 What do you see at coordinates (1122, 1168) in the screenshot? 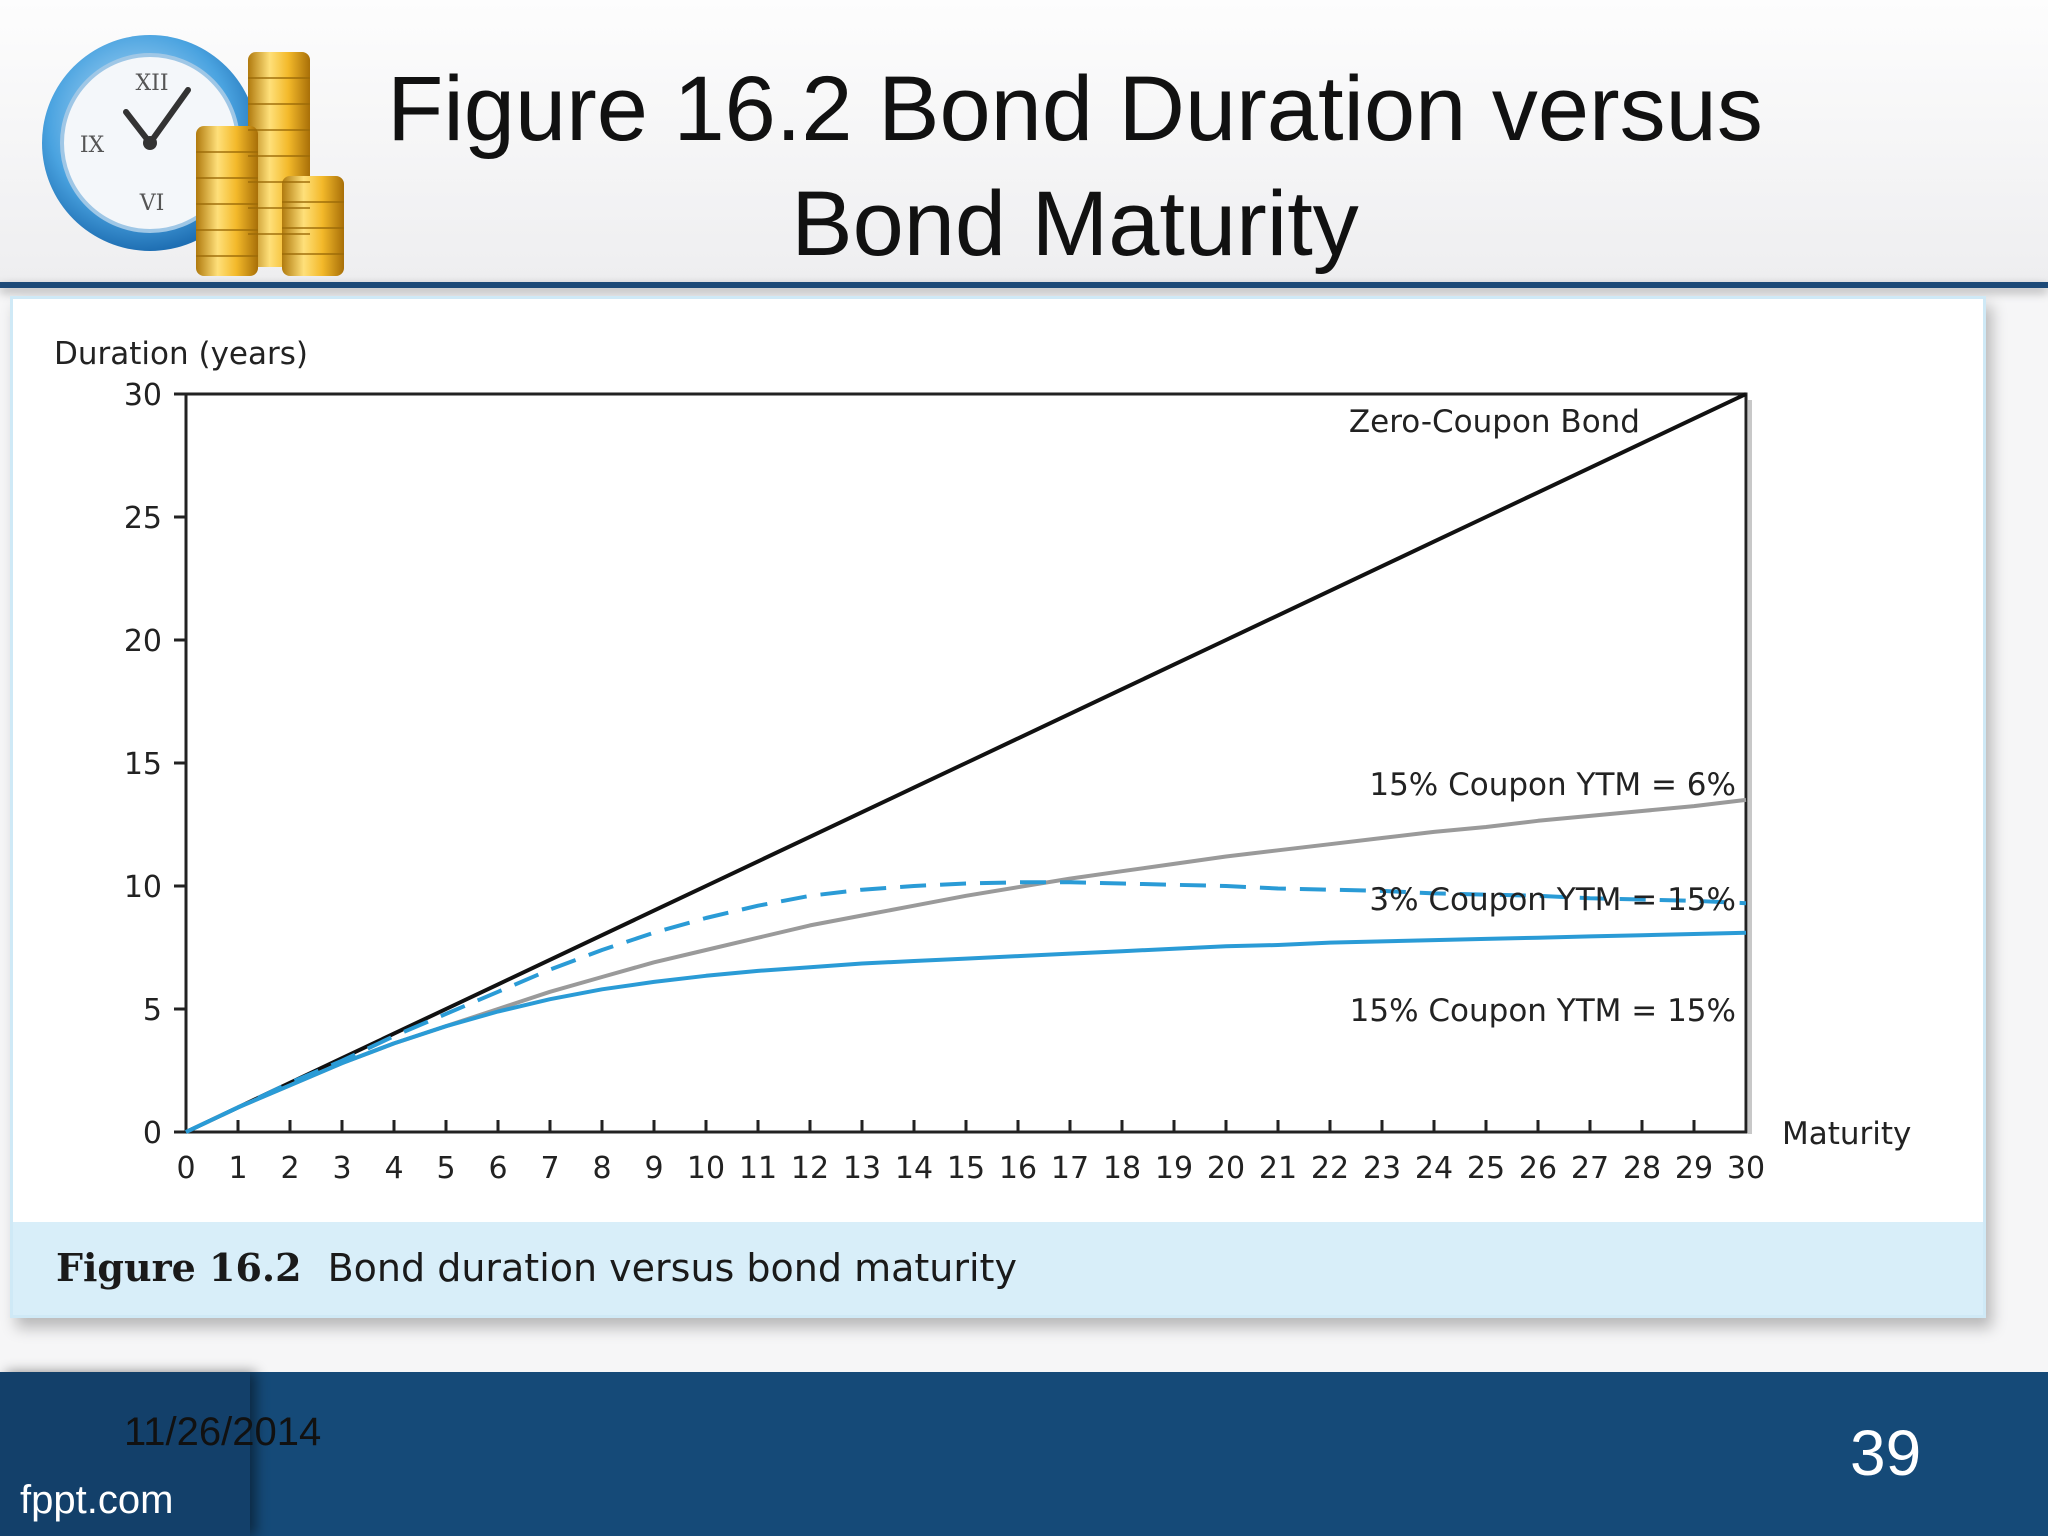
I see `x-tick-label: 18` at bounding box center [1122, 1168].